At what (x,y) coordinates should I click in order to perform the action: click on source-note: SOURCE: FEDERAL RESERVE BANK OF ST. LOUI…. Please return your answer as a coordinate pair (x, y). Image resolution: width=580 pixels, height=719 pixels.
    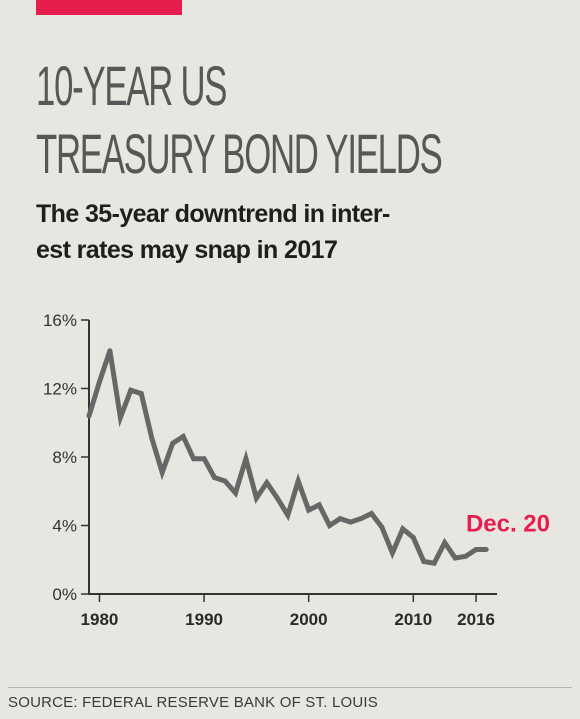
    Looking at the image, I should click on (193, 702).